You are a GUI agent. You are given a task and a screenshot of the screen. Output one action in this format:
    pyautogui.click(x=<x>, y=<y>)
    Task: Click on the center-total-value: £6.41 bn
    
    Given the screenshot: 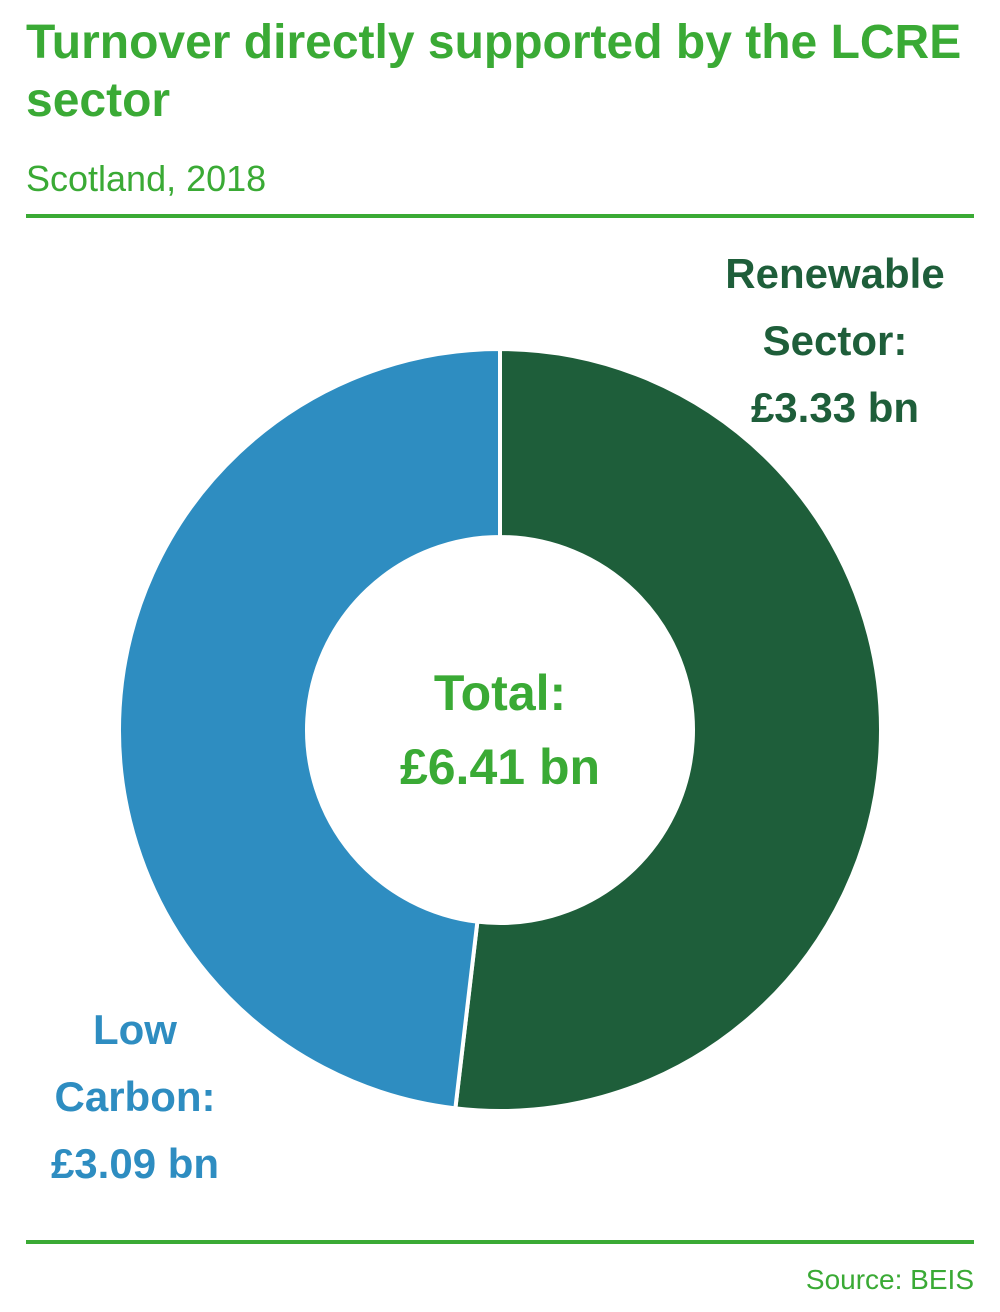 What is the action you would take?
    pyautogui.click(x=500, y=767)
    